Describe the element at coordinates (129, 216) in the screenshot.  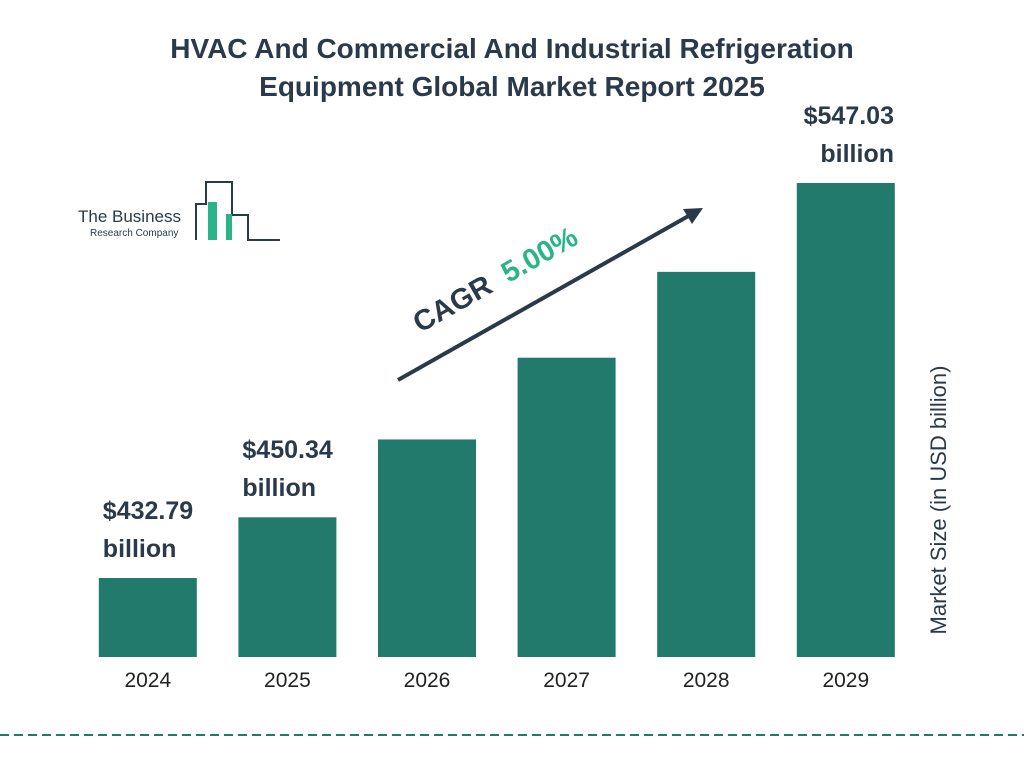
I see `logo-text: The Business` at that location.